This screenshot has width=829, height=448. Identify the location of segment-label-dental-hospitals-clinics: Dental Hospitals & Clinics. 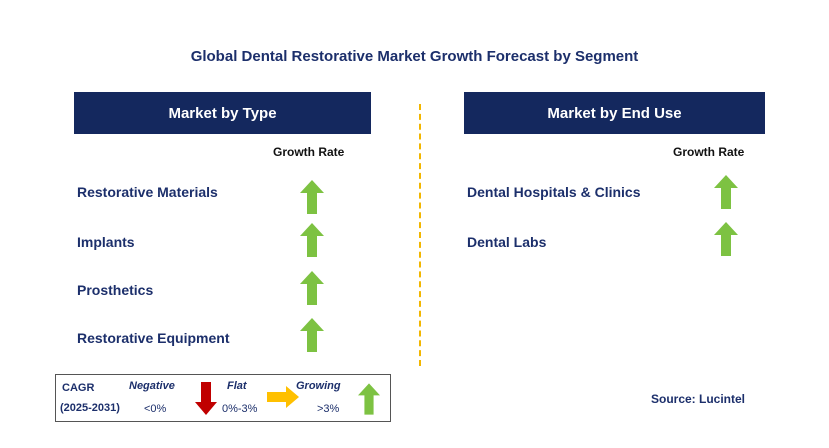
(554, 192).